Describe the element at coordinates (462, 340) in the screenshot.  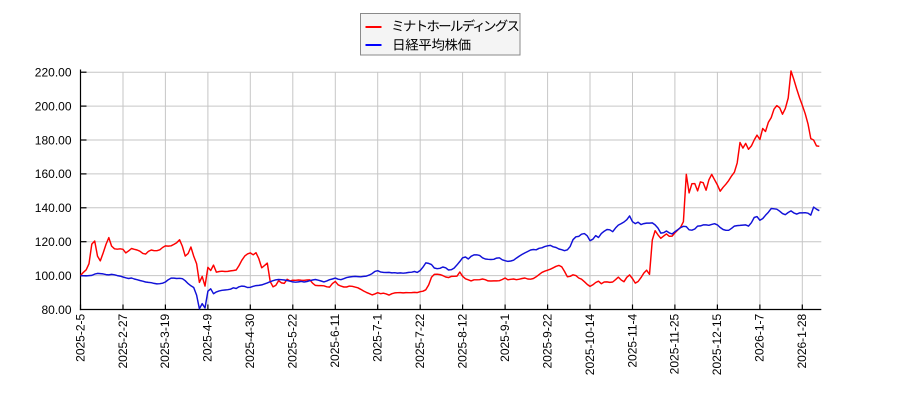
I see `svg-text: 2025-8-12` at that location.